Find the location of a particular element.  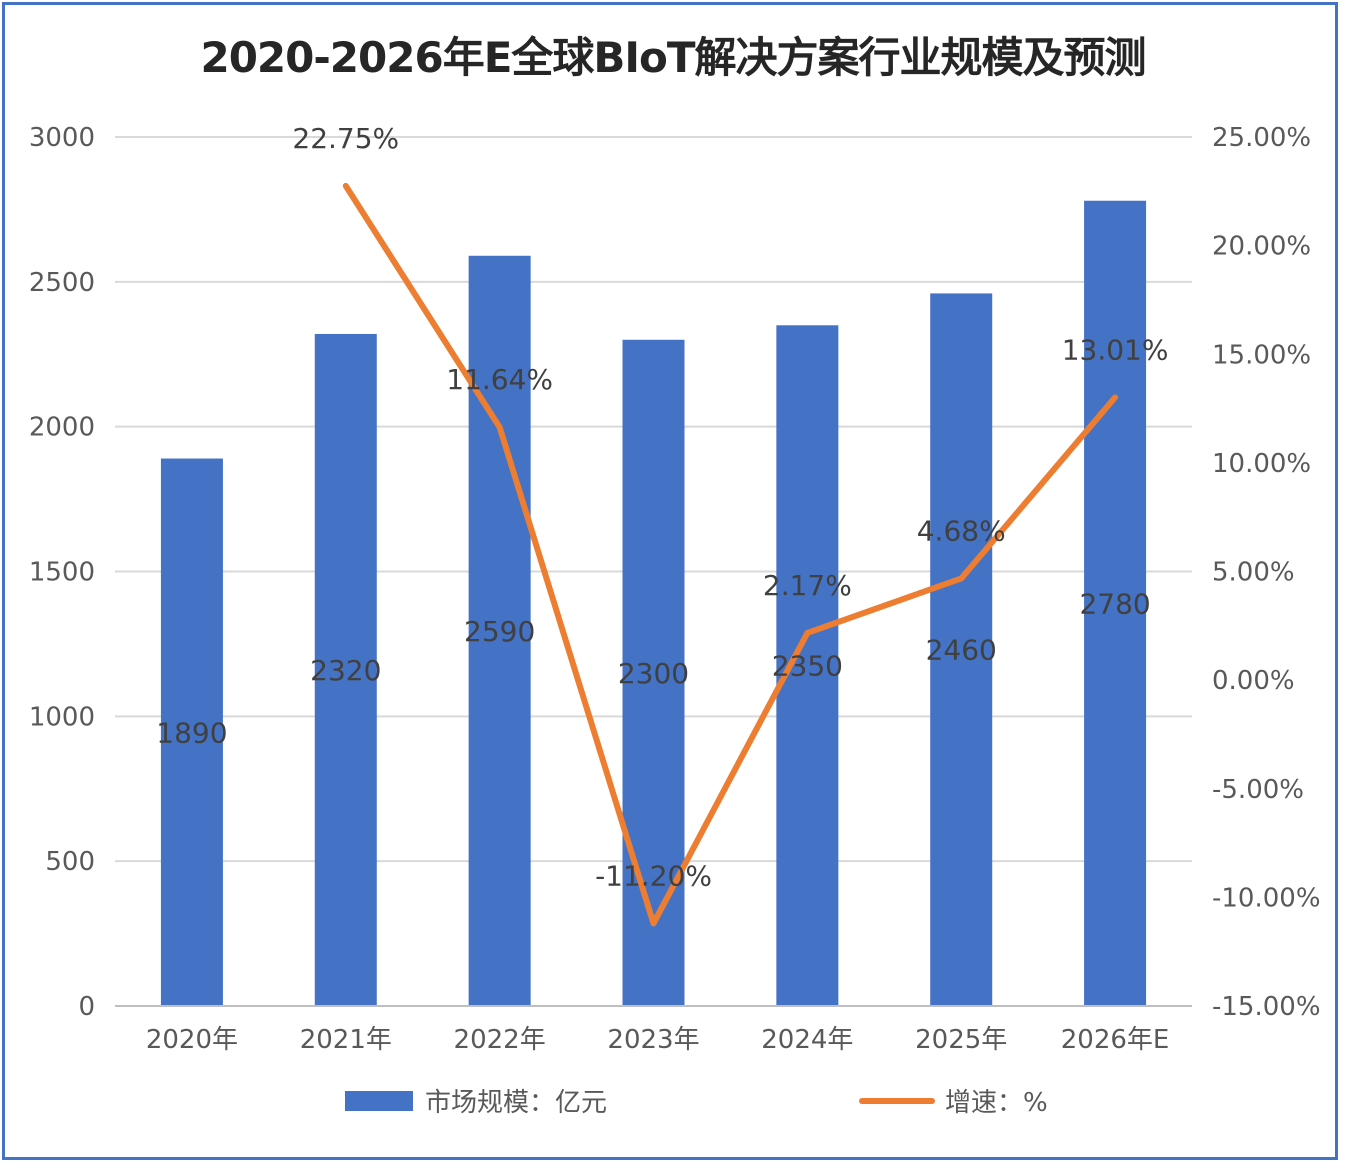

y-left-tick-label: 1000 is located at coordinates (62, 717).